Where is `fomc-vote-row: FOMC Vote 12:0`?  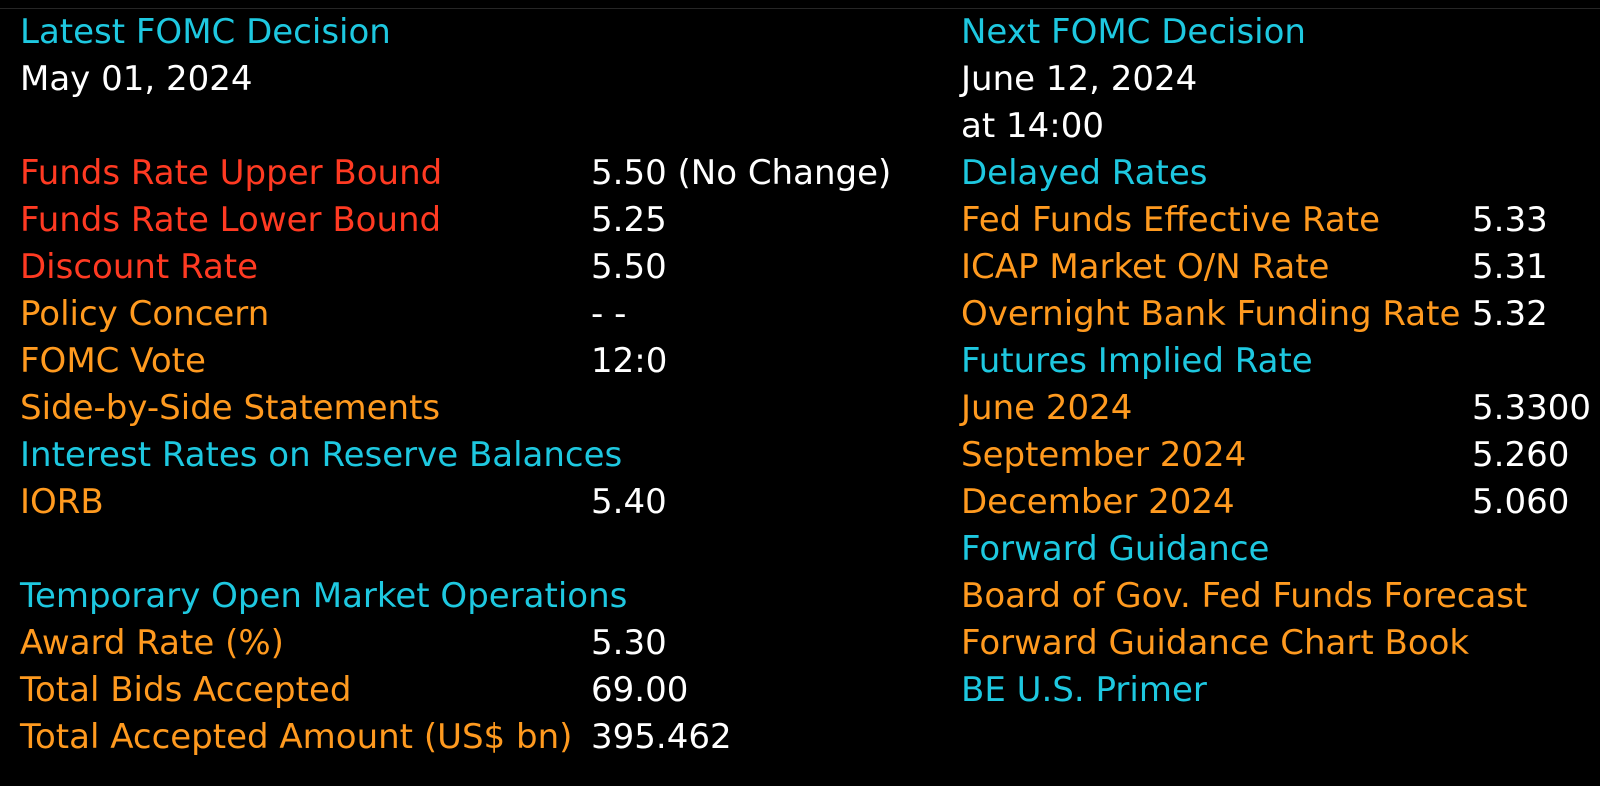
fomc-vote-row: FOMC Vote 12:0 is located at coordinates (470, 361).